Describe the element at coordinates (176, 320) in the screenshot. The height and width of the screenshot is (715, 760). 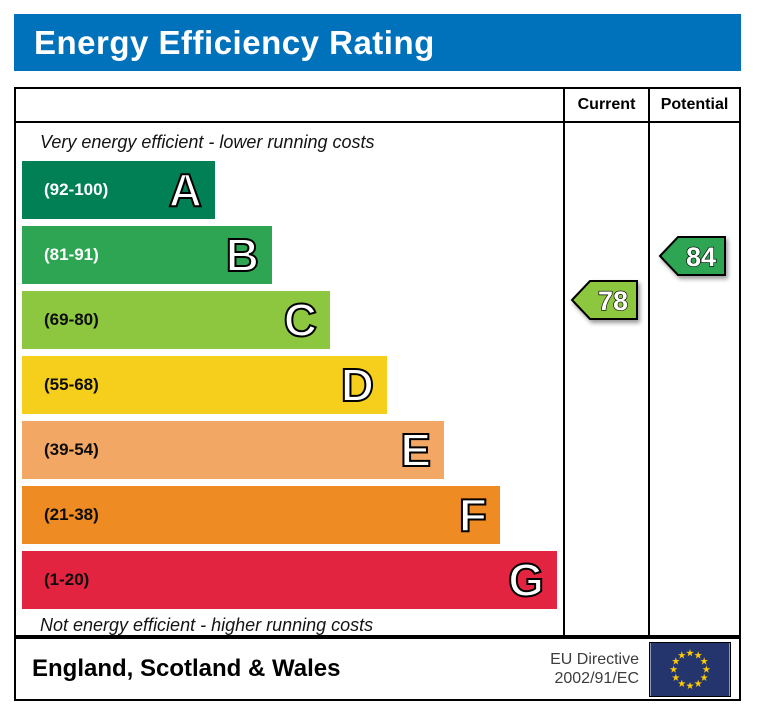
I see `band-bar-c: (69-80) C` at that location.